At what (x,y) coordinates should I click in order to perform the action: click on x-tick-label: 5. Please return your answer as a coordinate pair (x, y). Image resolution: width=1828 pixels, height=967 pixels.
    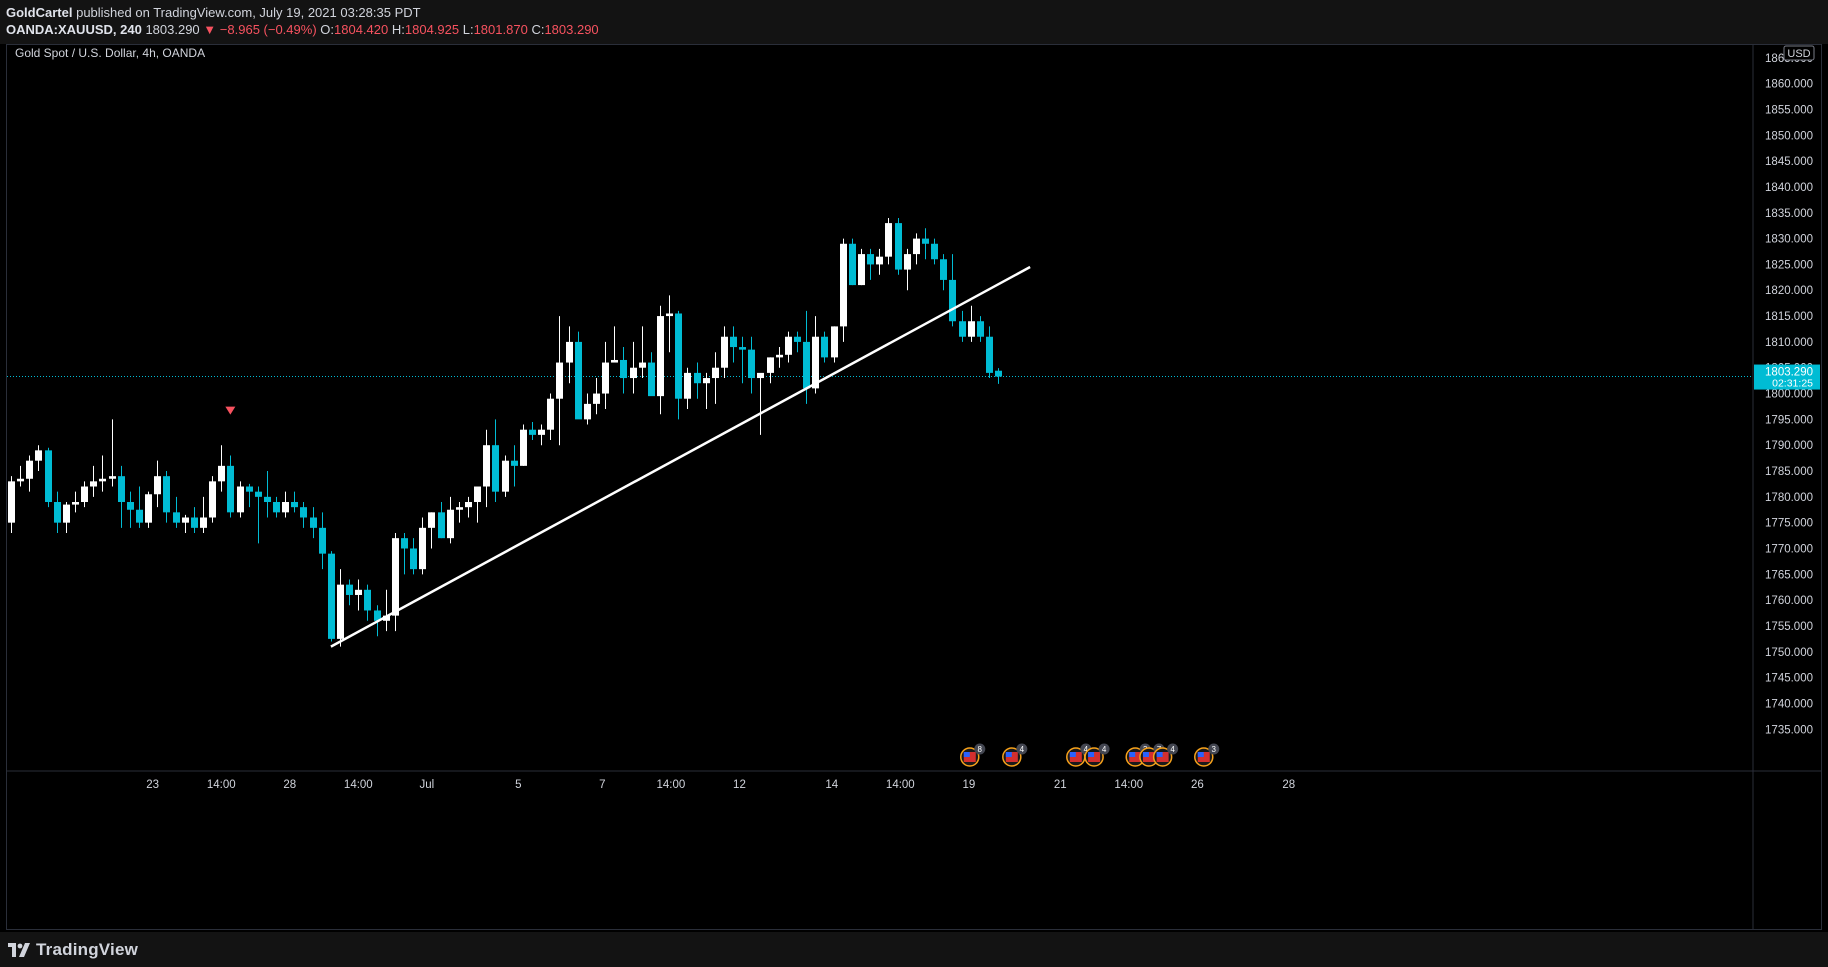
    Looking at the image, I should click on (518, 785).